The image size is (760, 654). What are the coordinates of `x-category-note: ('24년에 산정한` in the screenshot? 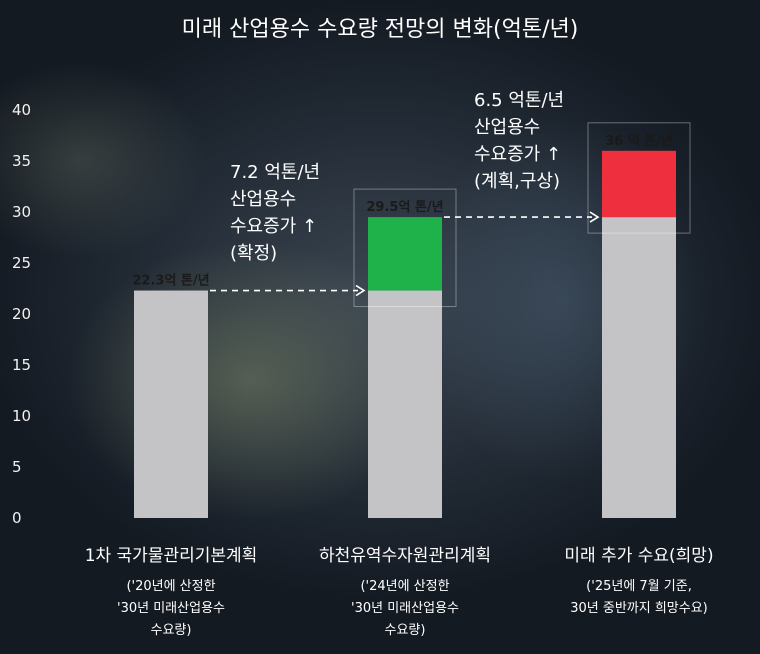 It's located at (404, 586).